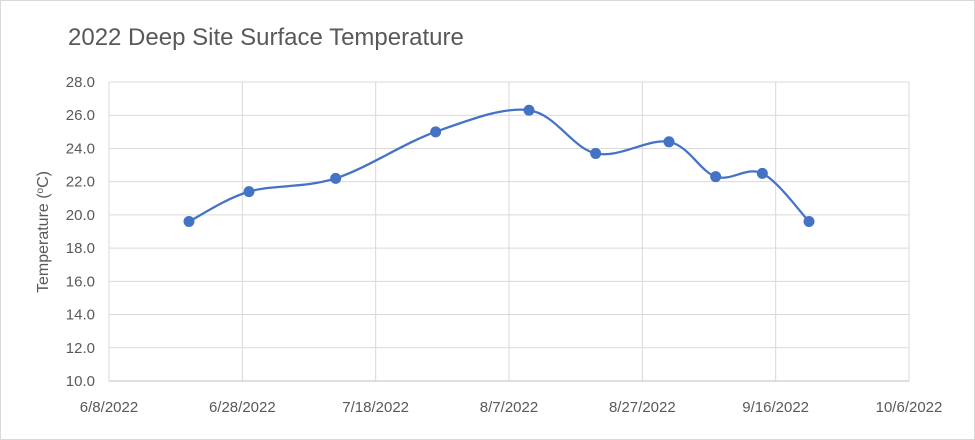 This screenshot has height=440, width=975. I want to click on y-tick-label: 18.0, so click(80, 248).